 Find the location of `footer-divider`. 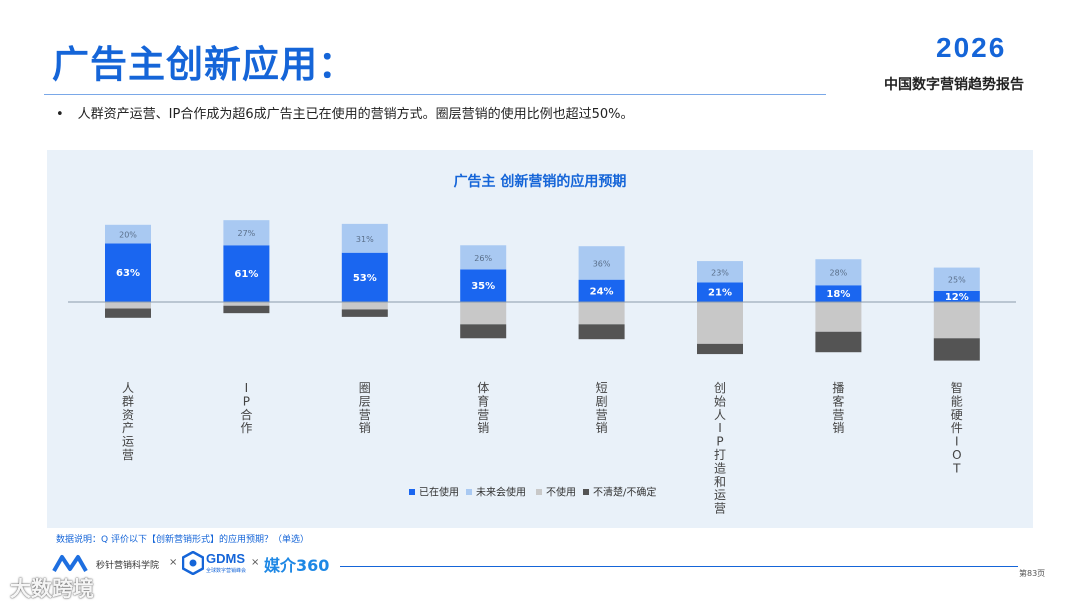

footer-divider is located at coordinates (679, 566).